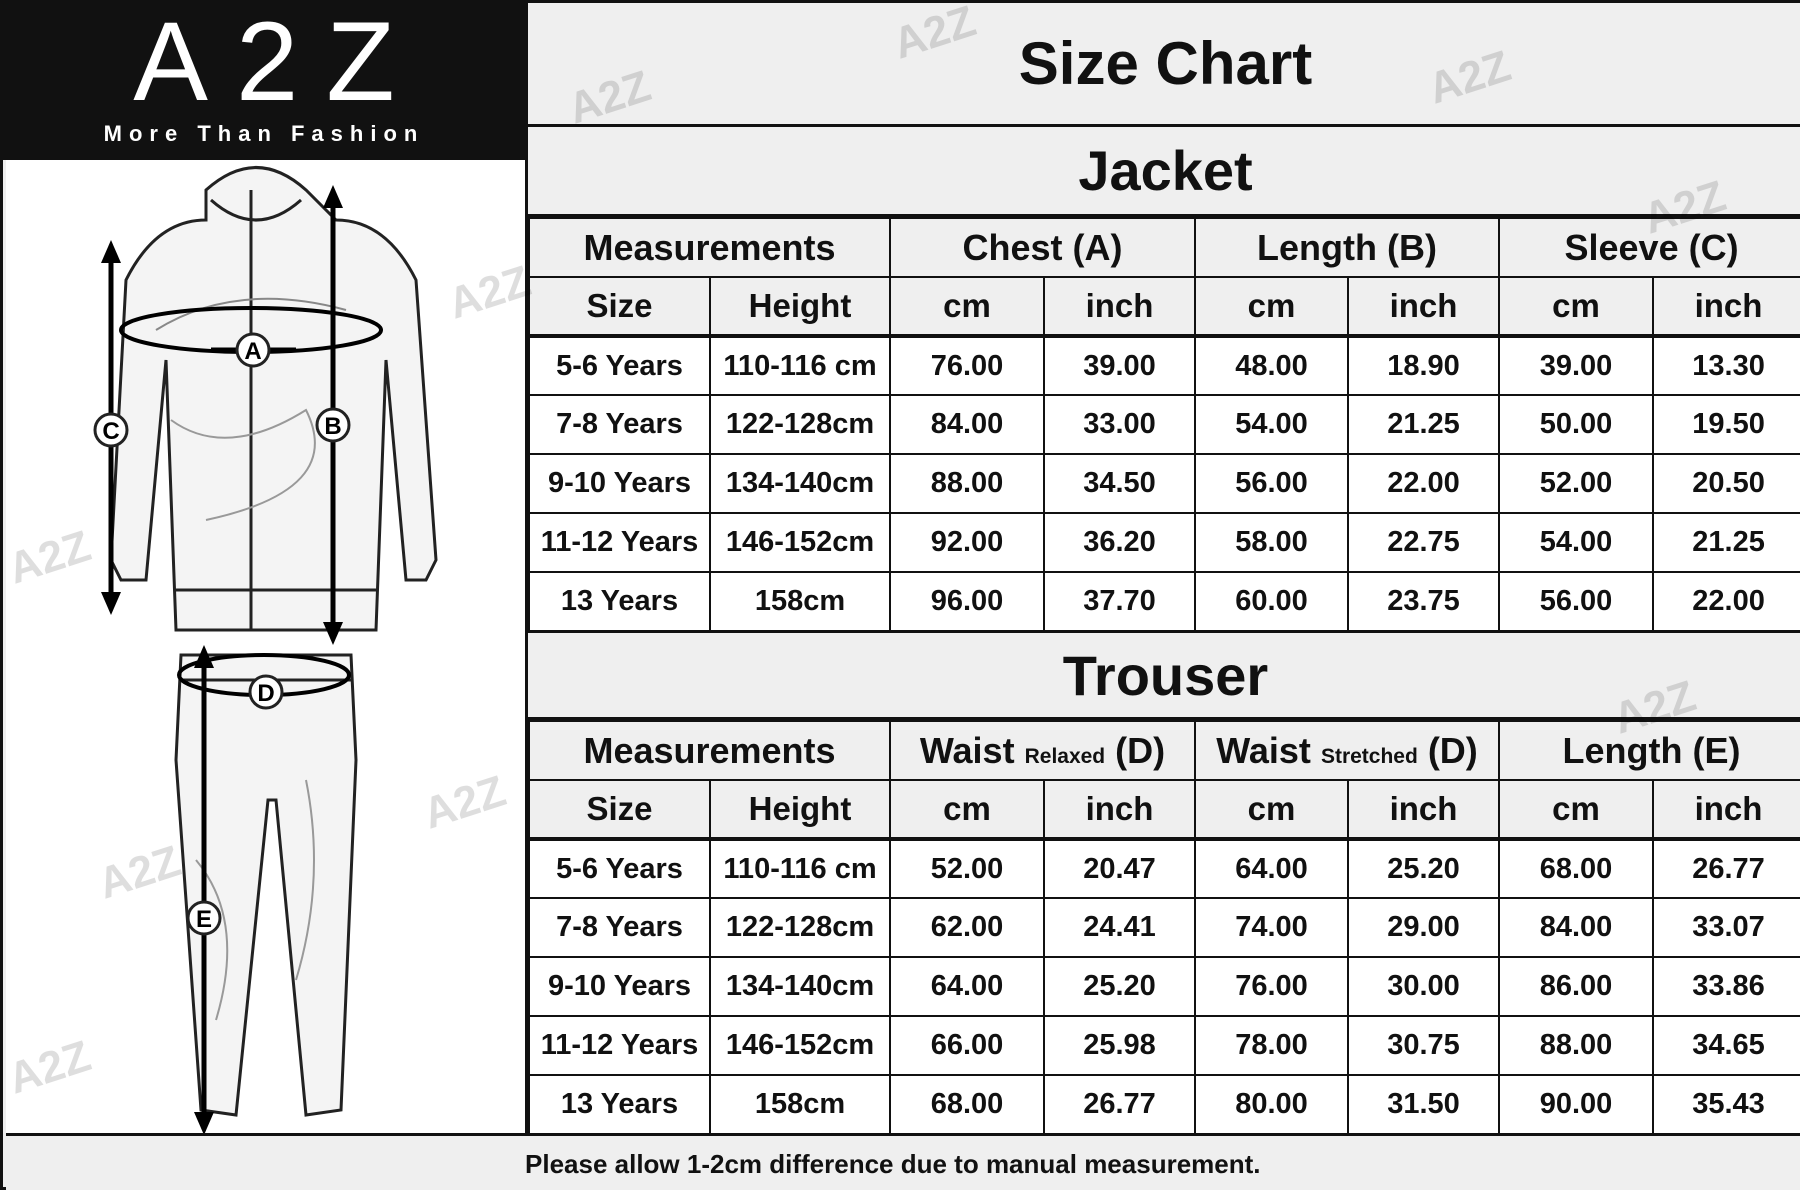 Image resolution: width=1800 pixels, height=1193 pixels. Describe the element at coordinates (265, 693) in the screenshot. I see `label-d: D` at that location.